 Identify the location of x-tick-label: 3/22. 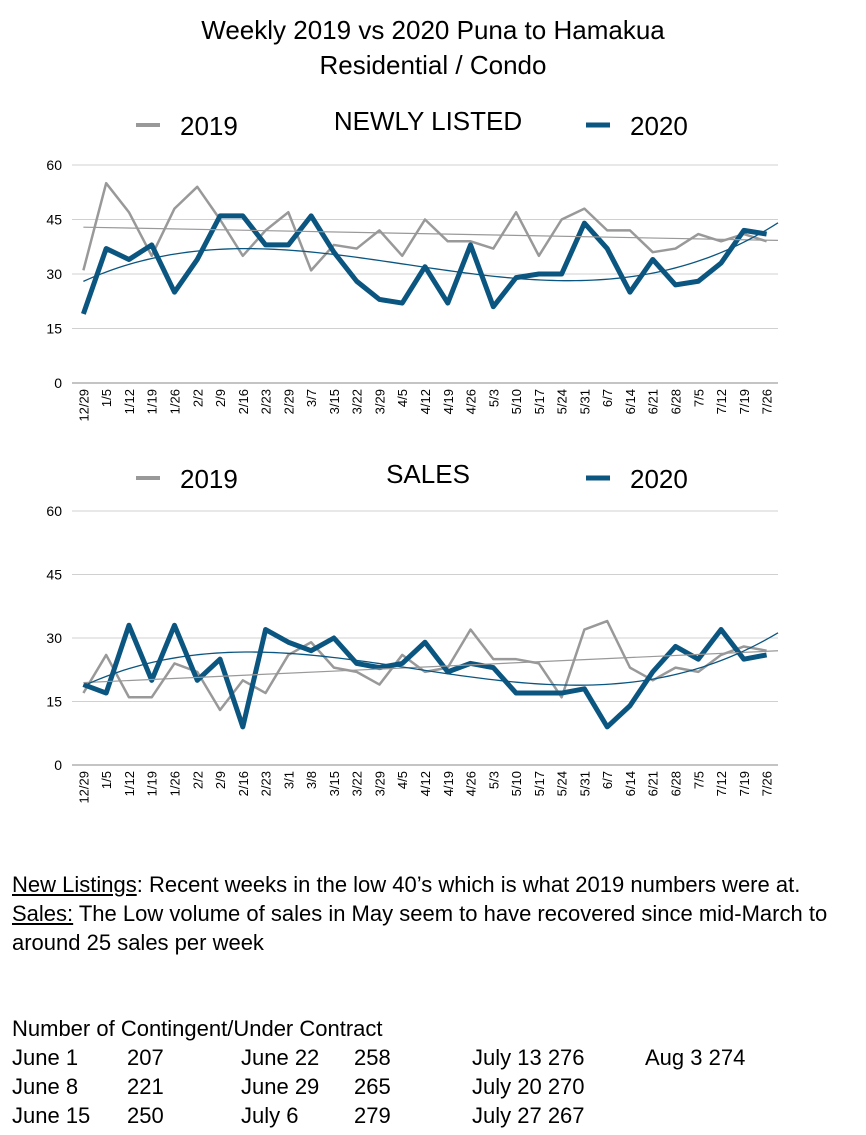
(357, 401).